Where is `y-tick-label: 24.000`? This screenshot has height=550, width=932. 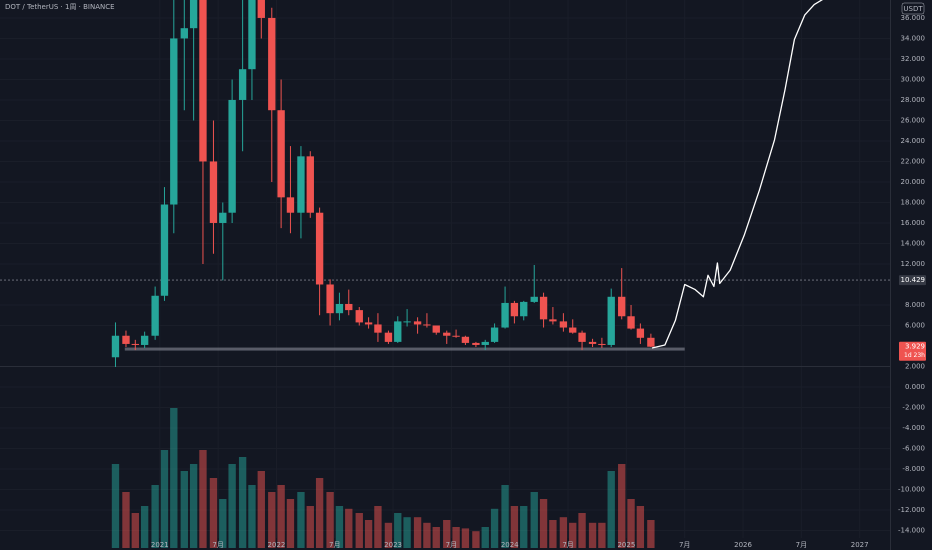 y-tick-label: 24.000 is located at coordinates (913, 141).